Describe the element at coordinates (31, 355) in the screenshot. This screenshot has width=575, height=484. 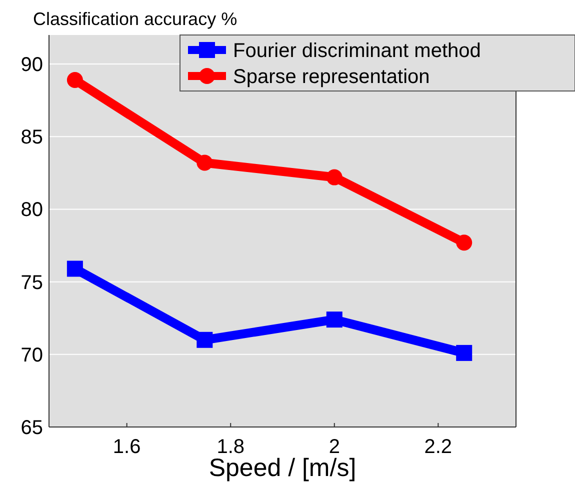
I see `y-tick-label: 70` at that location.